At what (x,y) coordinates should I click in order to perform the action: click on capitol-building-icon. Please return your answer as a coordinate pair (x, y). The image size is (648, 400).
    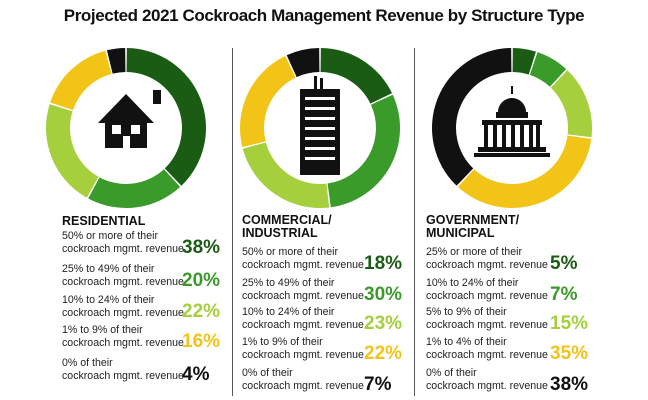
    Looking at the image, I should click on (512, 121).